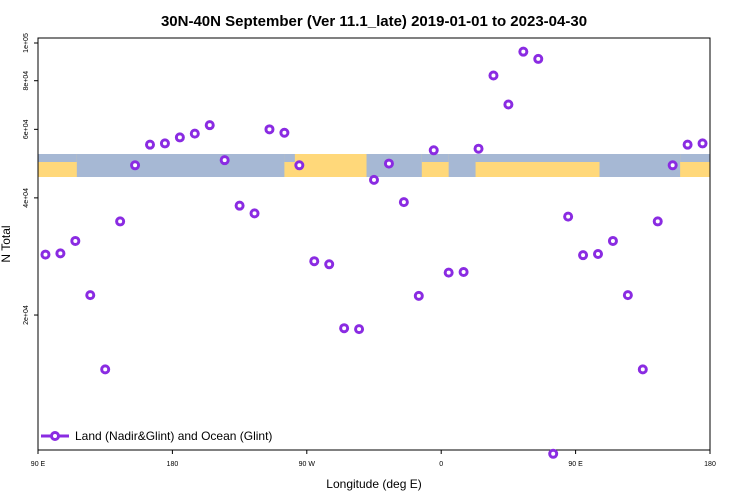 The width and height of the screenshot is (750, 500). I want to click on world-map-strip, so click(374, 165).